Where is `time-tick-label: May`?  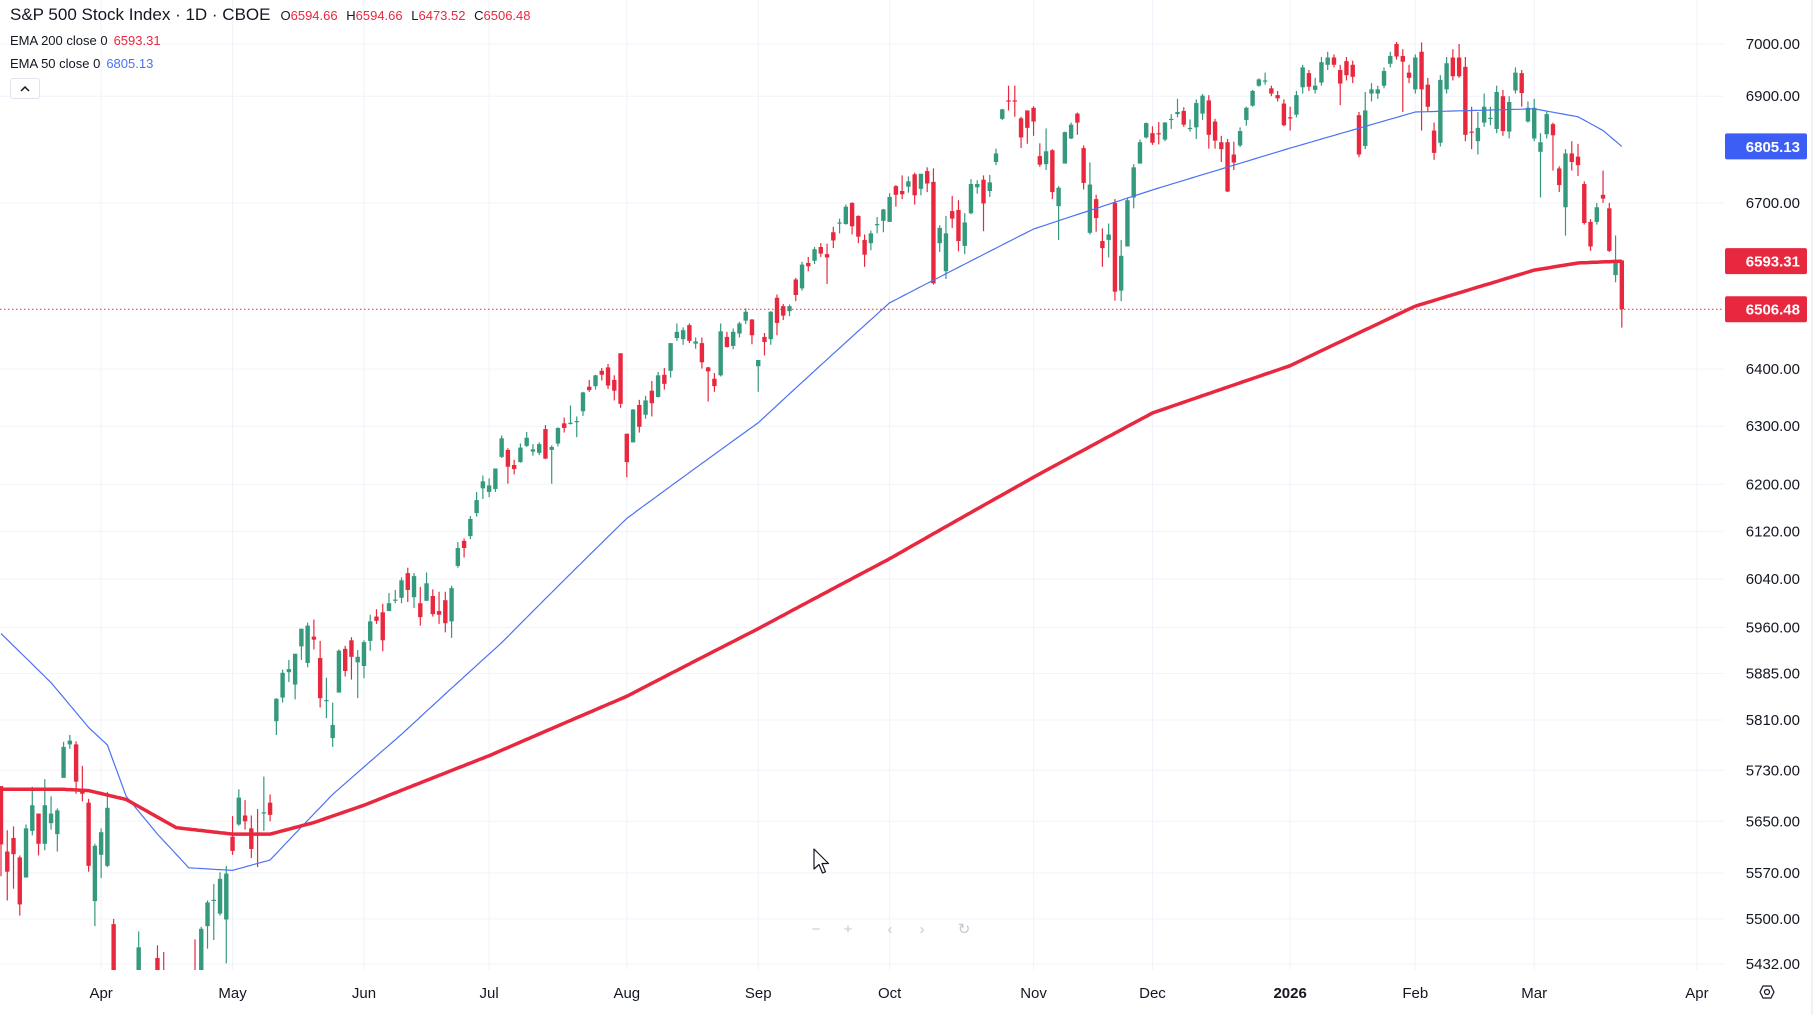
time-tick-label: May is located at coordinates (232, 993).